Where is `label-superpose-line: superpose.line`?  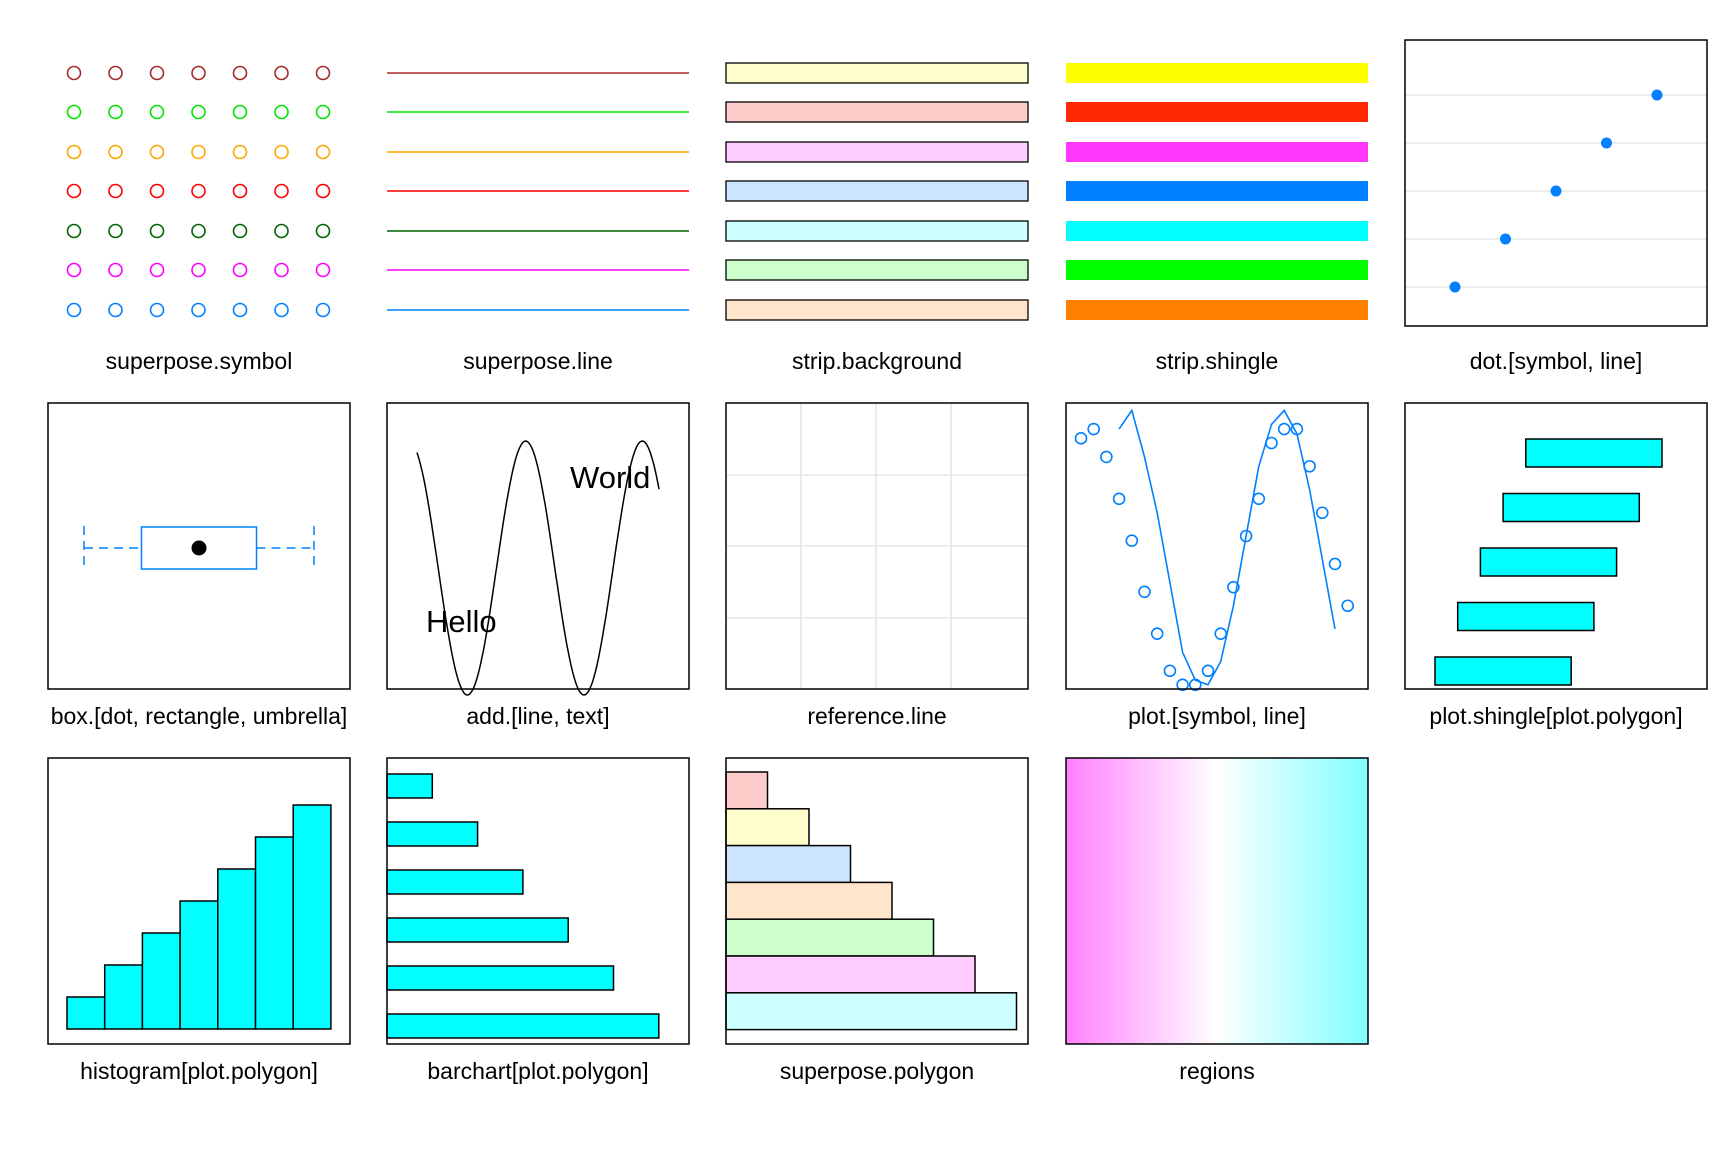 label-superpose-line: superpose.line is located at coordinates (538, 361).